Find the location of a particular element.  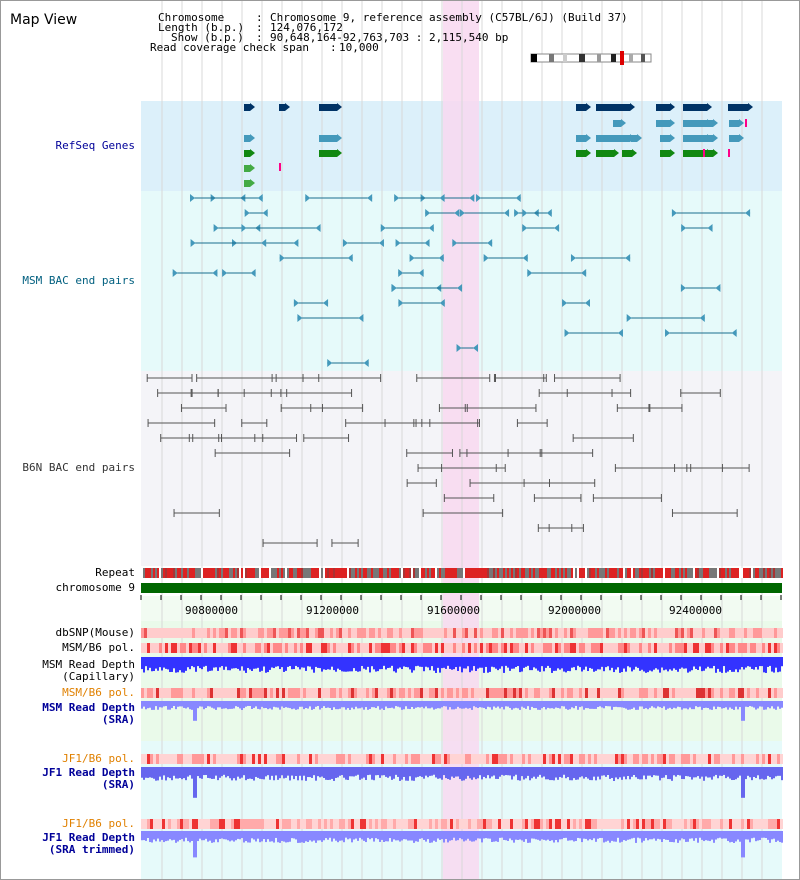

refseq-genes-label: RefSeq Genes is located at coordinates (95, 145).